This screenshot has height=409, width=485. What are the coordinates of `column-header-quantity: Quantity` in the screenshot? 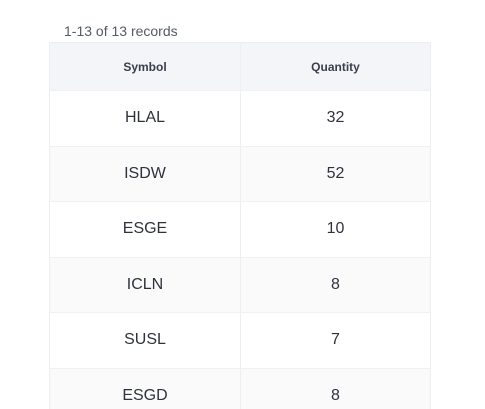 It's located at (335, 66).